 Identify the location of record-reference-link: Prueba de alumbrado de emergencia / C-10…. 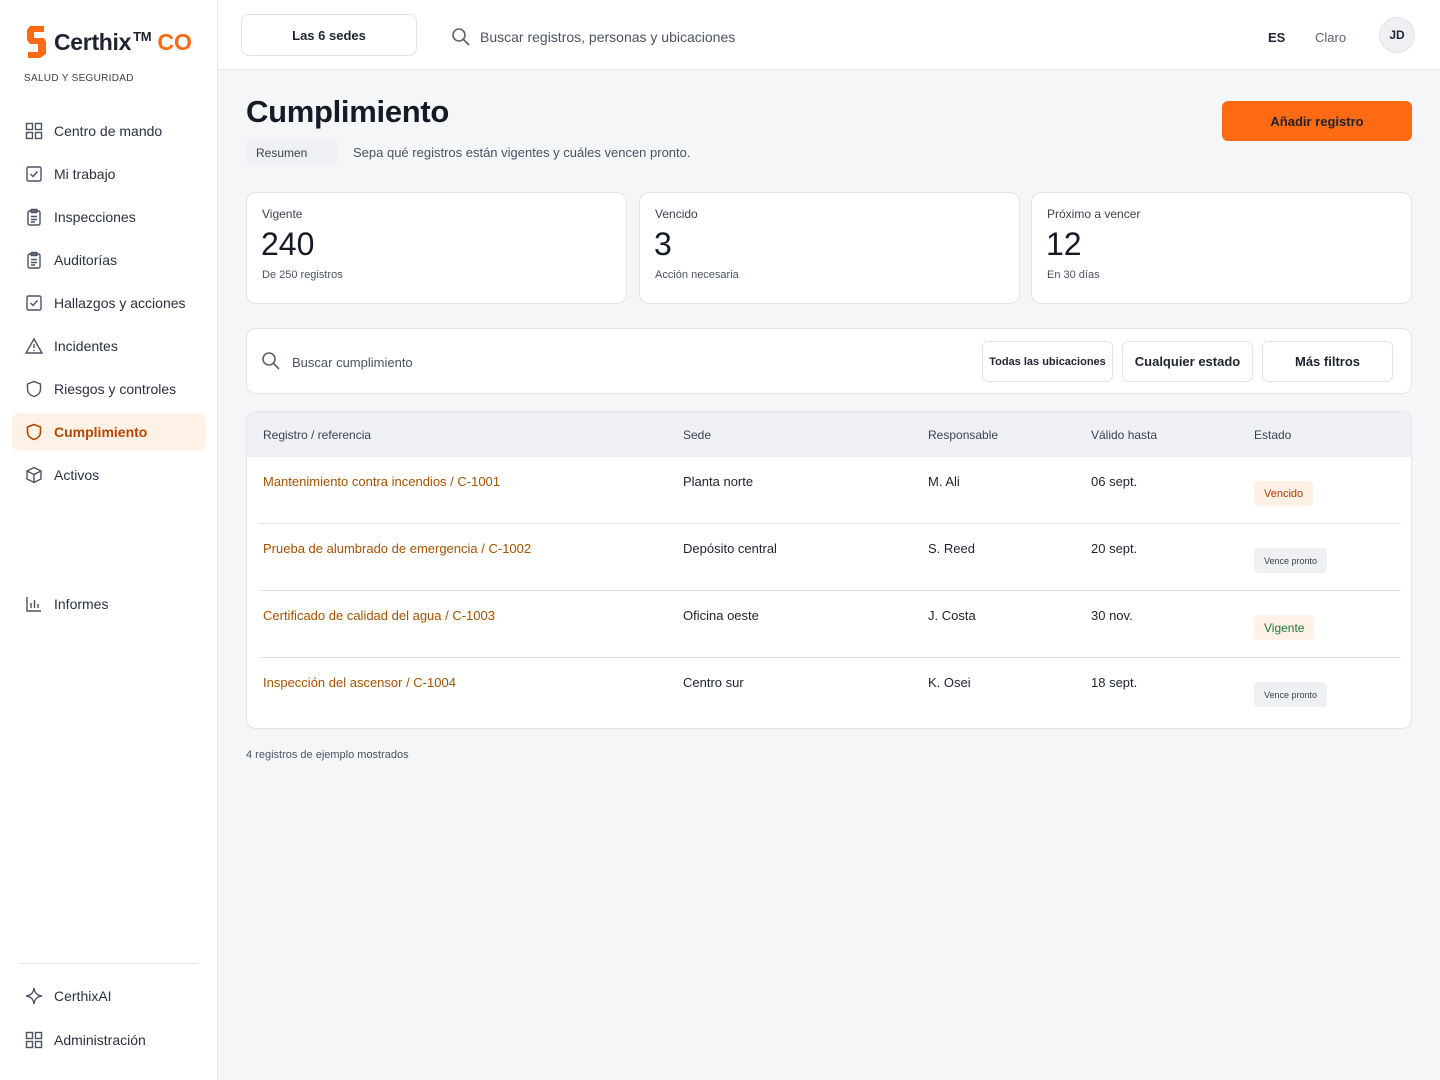
(397, 548).